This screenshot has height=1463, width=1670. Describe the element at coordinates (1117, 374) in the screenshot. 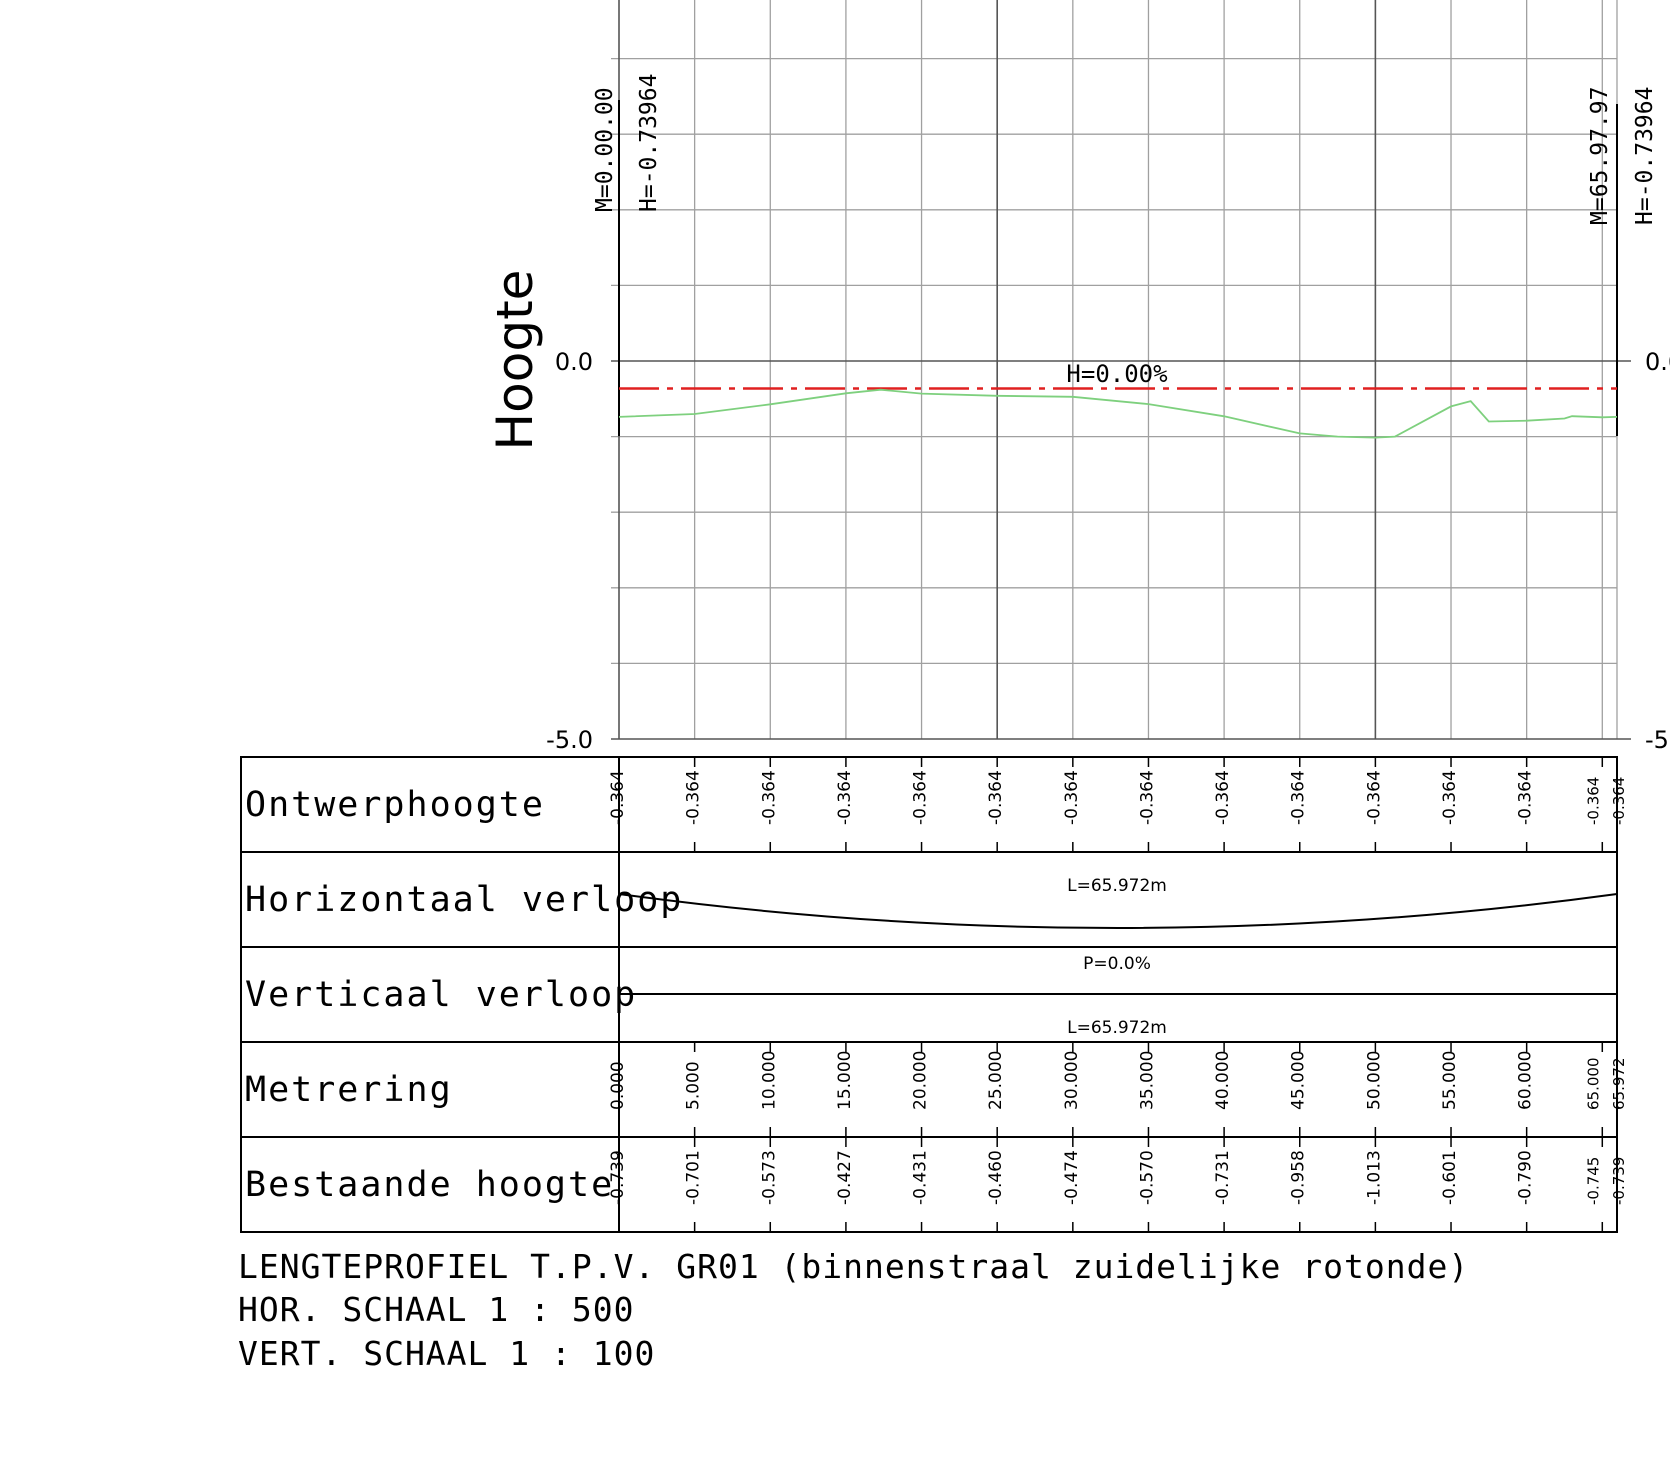

I see `slope-label: H=0.00%` at that location.